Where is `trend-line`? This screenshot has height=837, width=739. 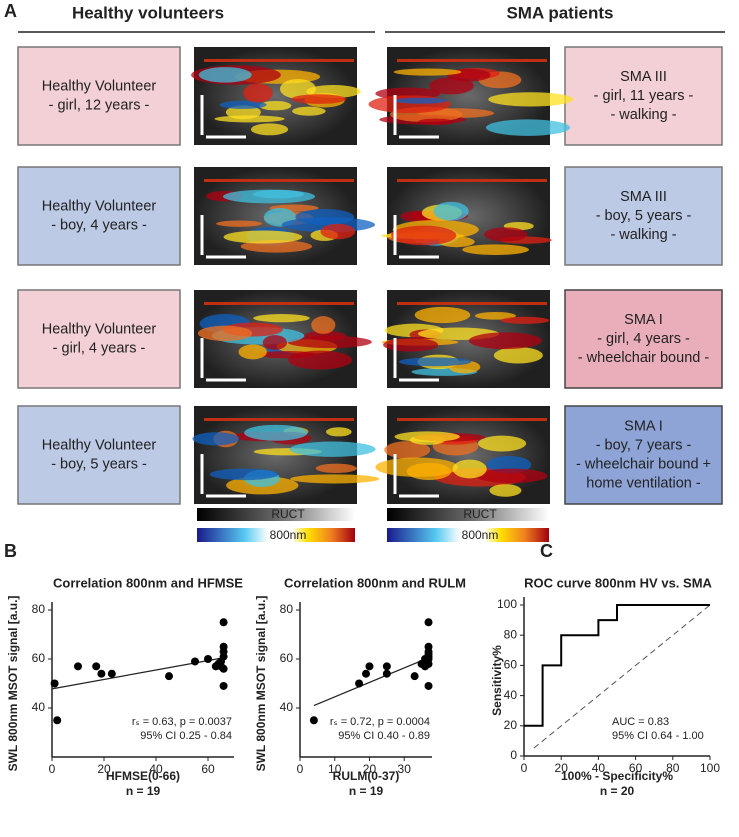 trend-line is located at coordinates (371, 682).